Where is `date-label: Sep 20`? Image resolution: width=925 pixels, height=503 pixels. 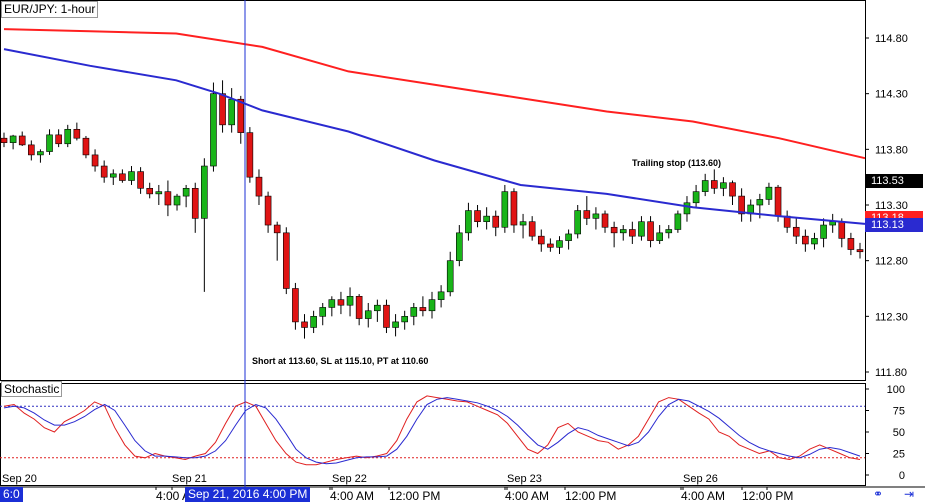 date-label: Sep 20 is located at coordinates (19, 479).